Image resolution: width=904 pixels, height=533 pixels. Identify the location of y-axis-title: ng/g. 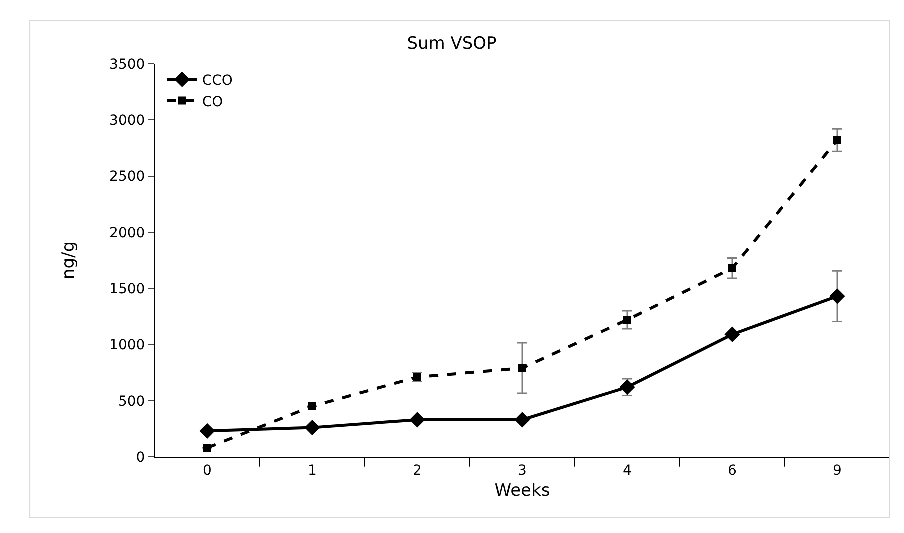
(69, 260).